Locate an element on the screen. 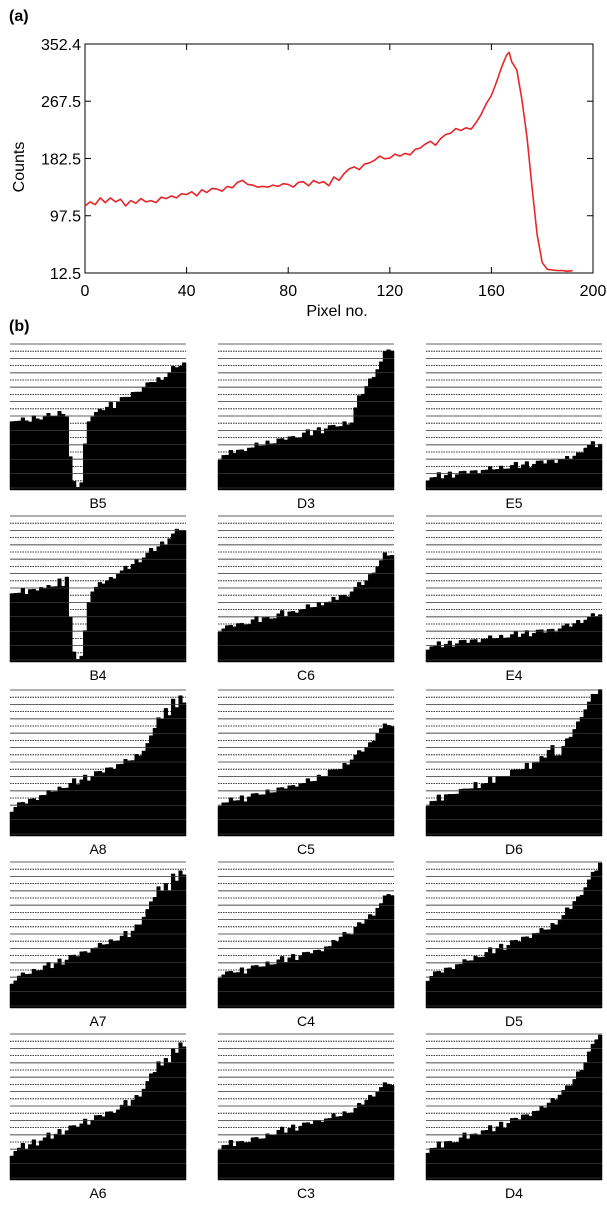 The image size is (607, 1213). histogram-thumbnail: C3 is located at coordinates (306, 1117).